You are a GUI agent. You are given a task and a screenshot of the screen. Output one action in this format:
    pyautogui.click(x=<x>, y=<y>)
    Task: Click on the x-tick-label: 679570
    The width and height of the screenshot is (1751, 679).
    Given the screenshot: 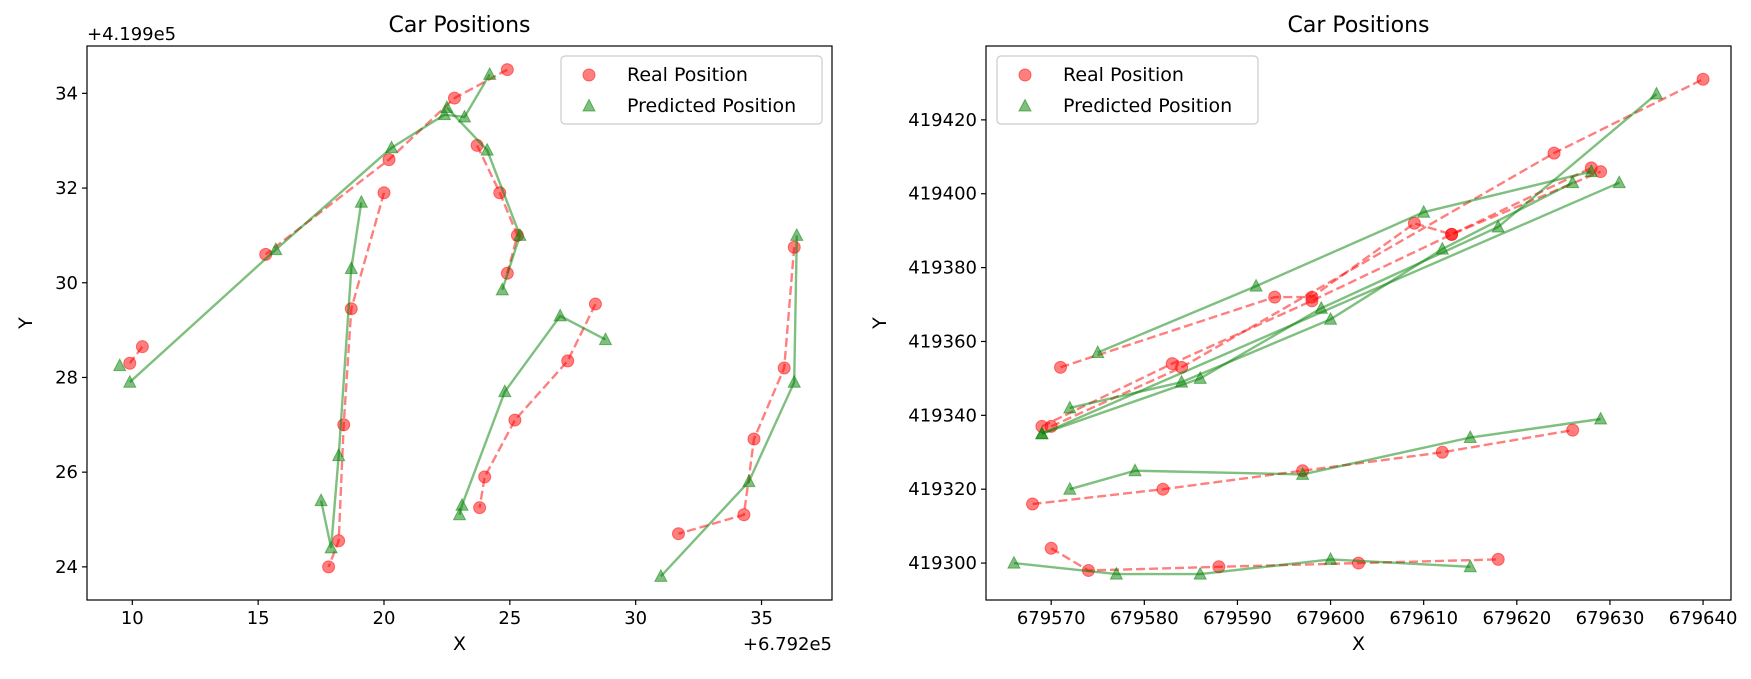 What is the action you would take?
    pyautogui.click(x=1051, y=618)
    